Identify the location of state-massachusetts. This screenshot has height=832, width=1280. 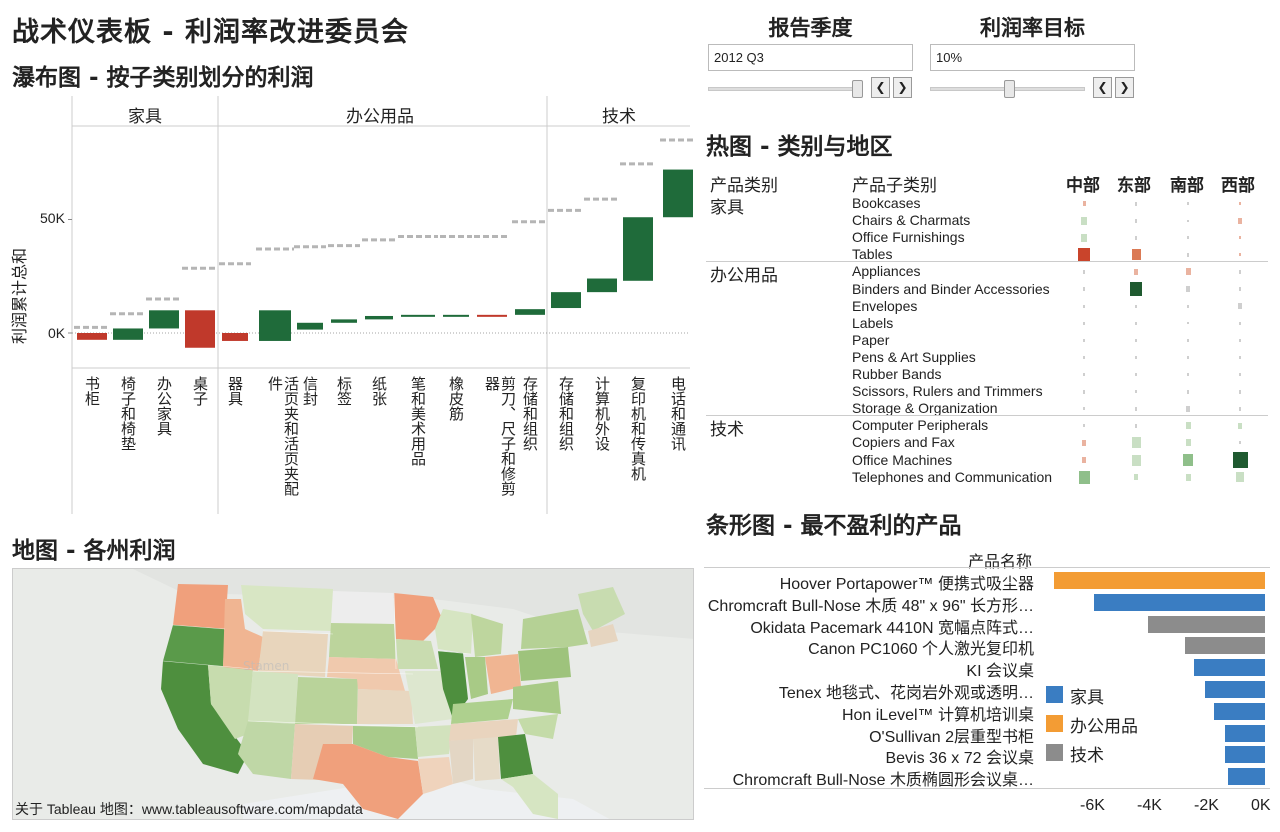
(603, 635).